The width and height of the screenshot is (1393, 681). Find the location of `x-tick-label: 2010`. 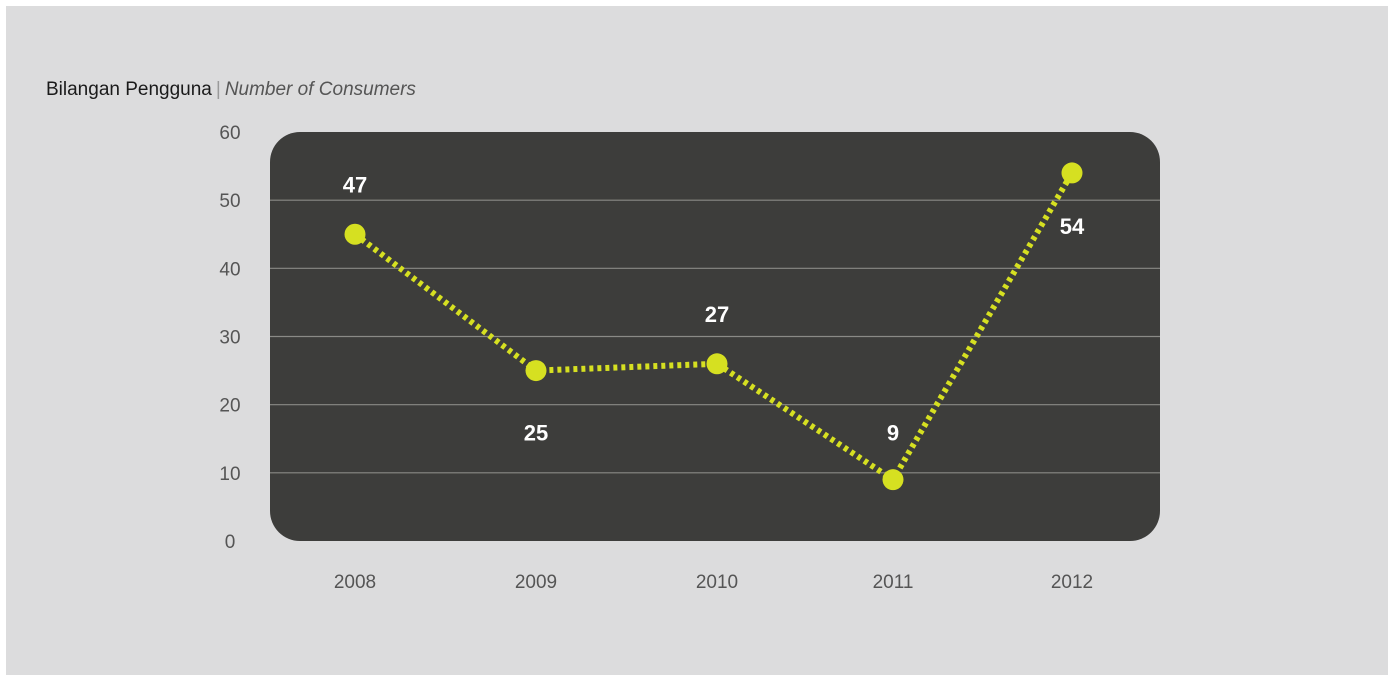

x-tick-label: 2010 is located at coordinates (717, 582).